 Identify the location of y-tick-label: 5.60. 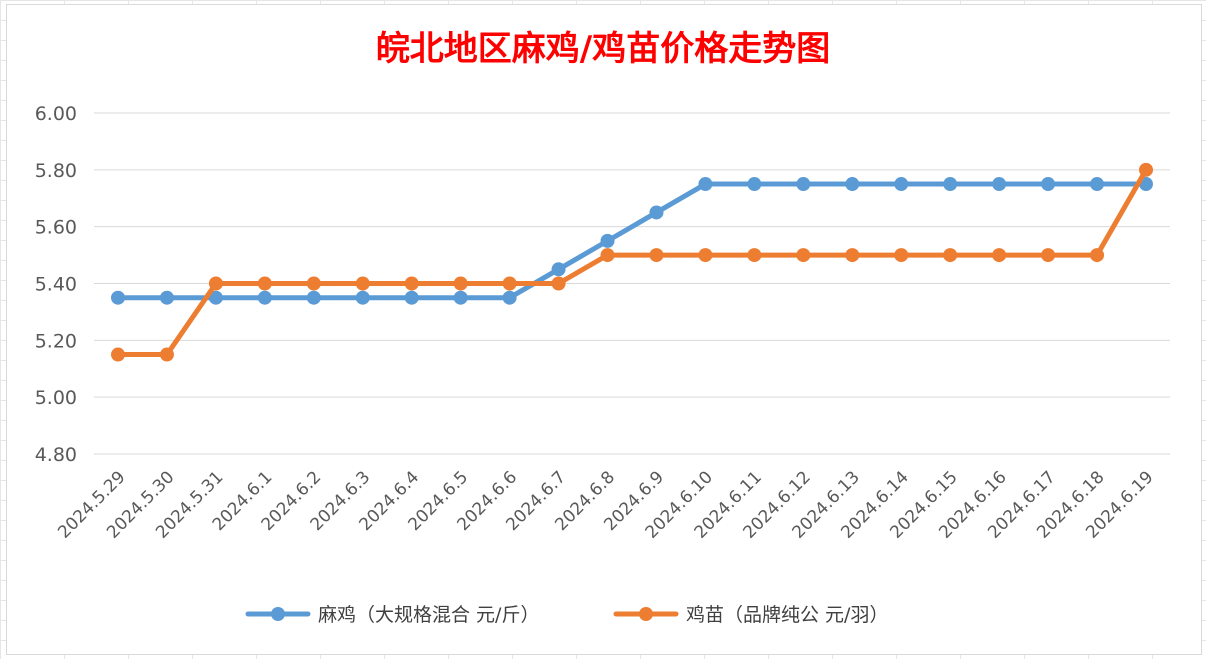
(56, 228).